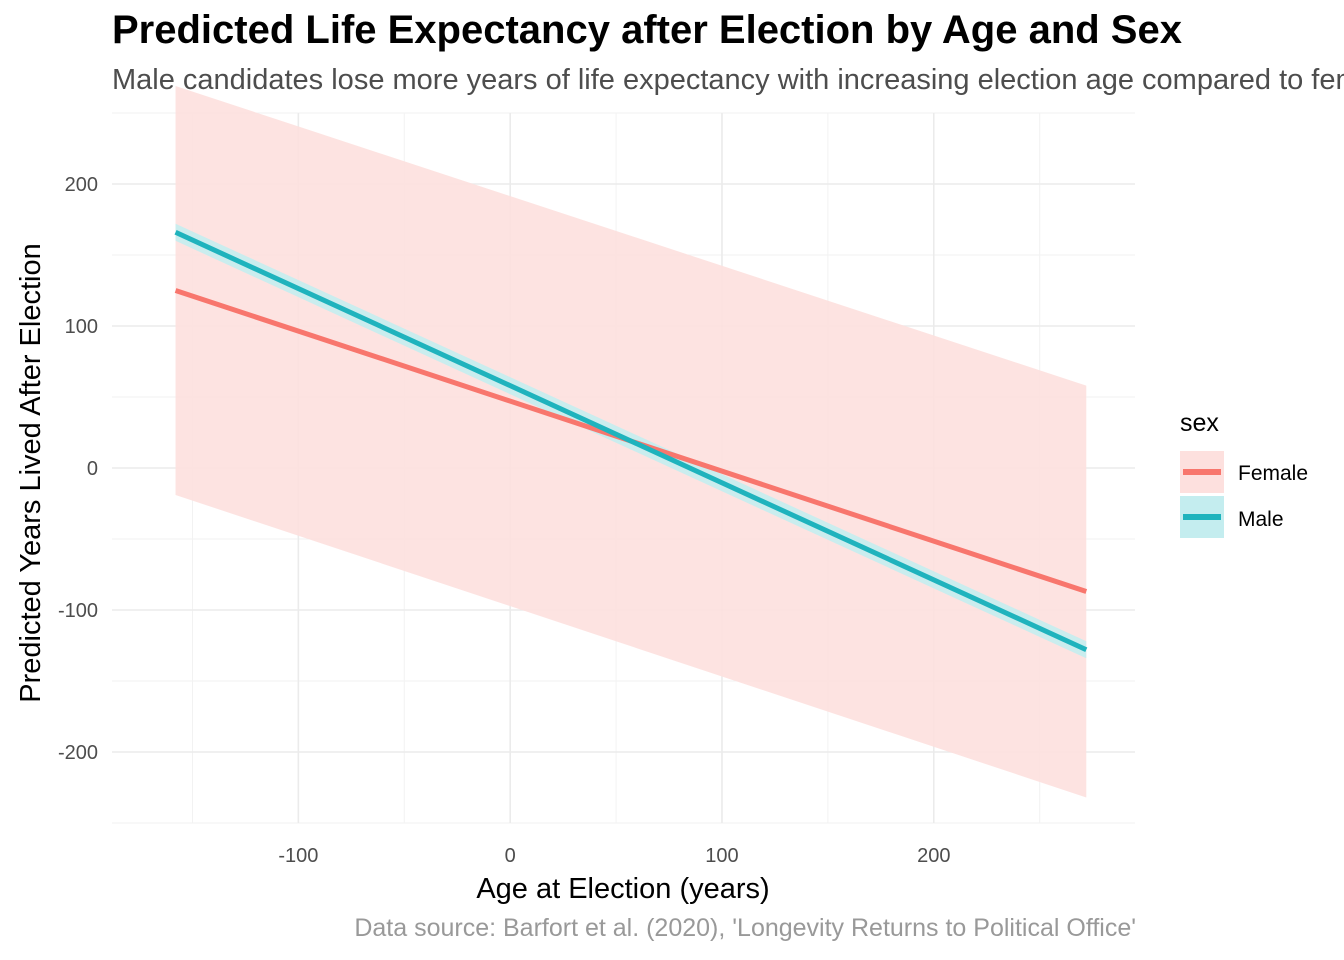 This screenshot has width=1344, height=960. I want to click on y-tick-label: 100, so click(81, 327).